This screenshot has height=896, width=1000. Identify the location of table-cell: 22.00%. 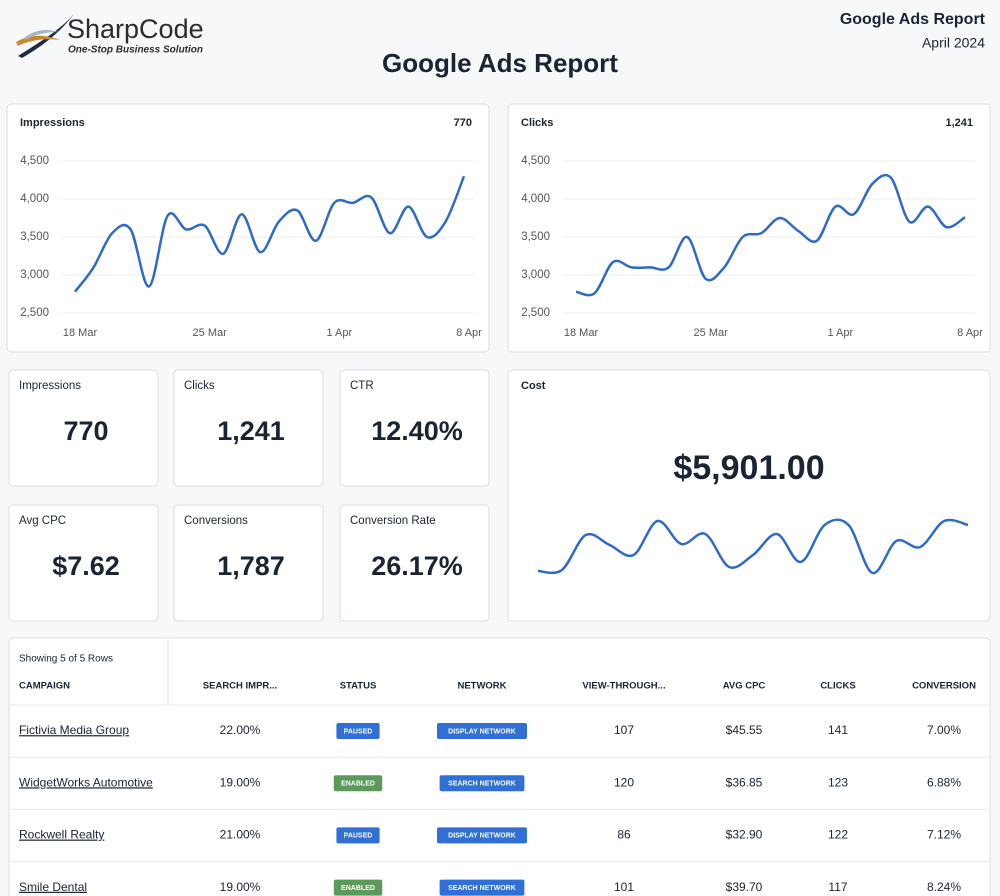
(240, 730).